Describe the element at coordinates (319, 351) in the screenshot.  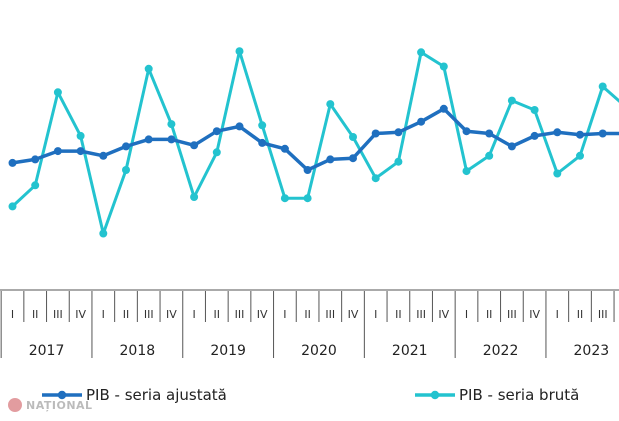
I see `year-tick-label: 2020` at that location.